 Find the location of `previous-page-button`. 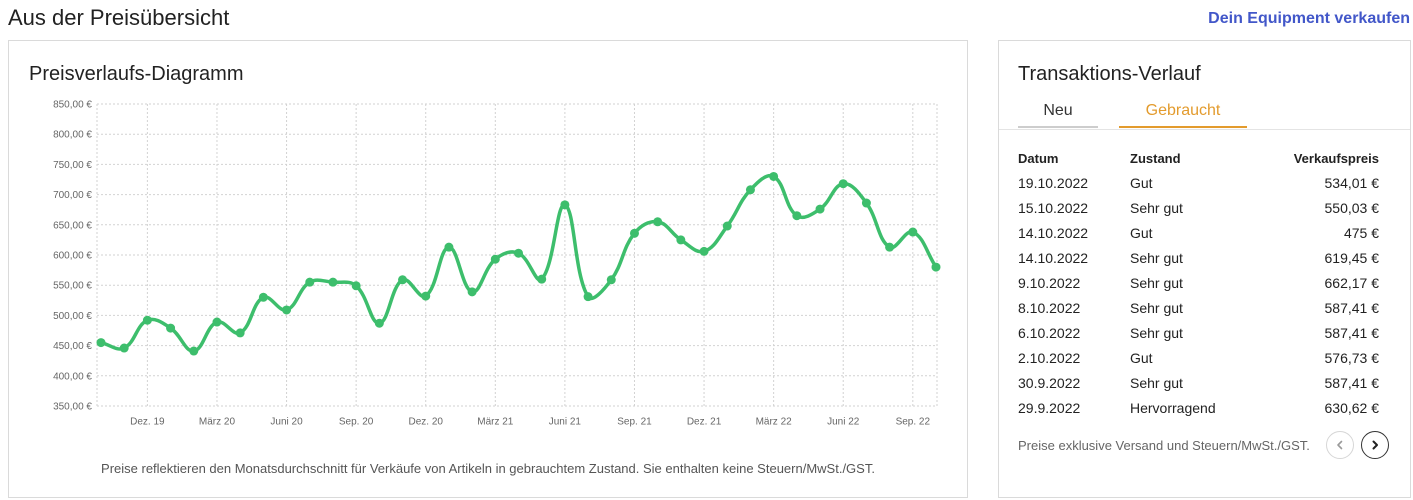

previous-page-button is located at coordinates (1340, 445).